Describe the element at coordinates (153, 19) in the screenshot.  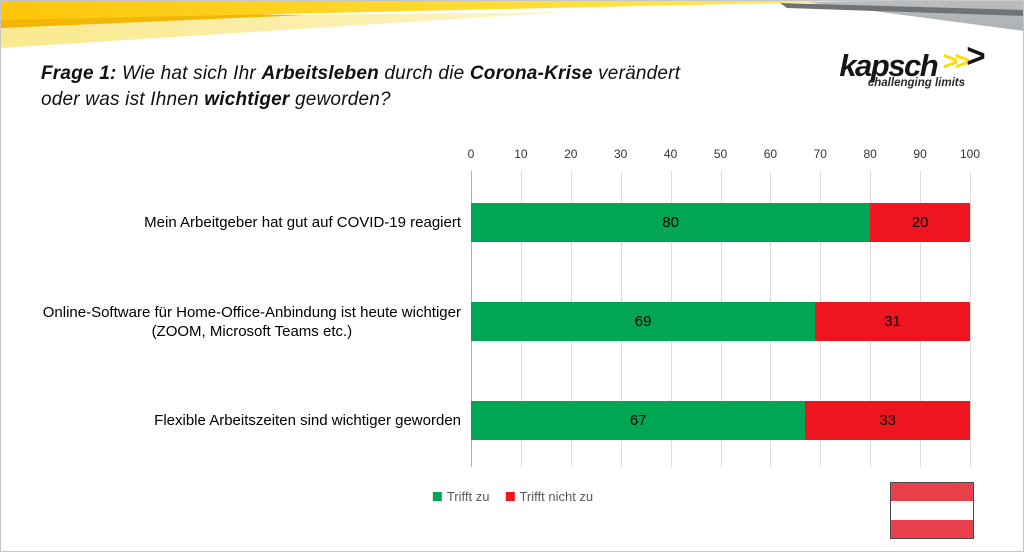
I see `banner-dark-gold-ribbon` at that location.